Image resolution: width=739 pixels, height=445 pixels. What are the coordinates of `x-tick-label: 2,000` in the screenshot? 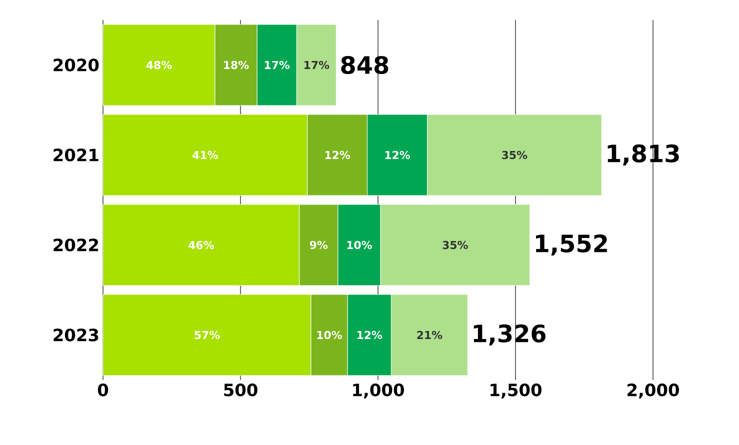 It's located at (653, 391).